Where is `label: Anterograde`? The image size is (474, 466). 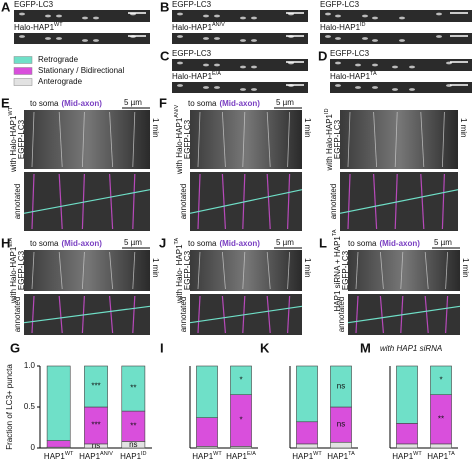 label: Anterograde is located at coordinates (60, 81).